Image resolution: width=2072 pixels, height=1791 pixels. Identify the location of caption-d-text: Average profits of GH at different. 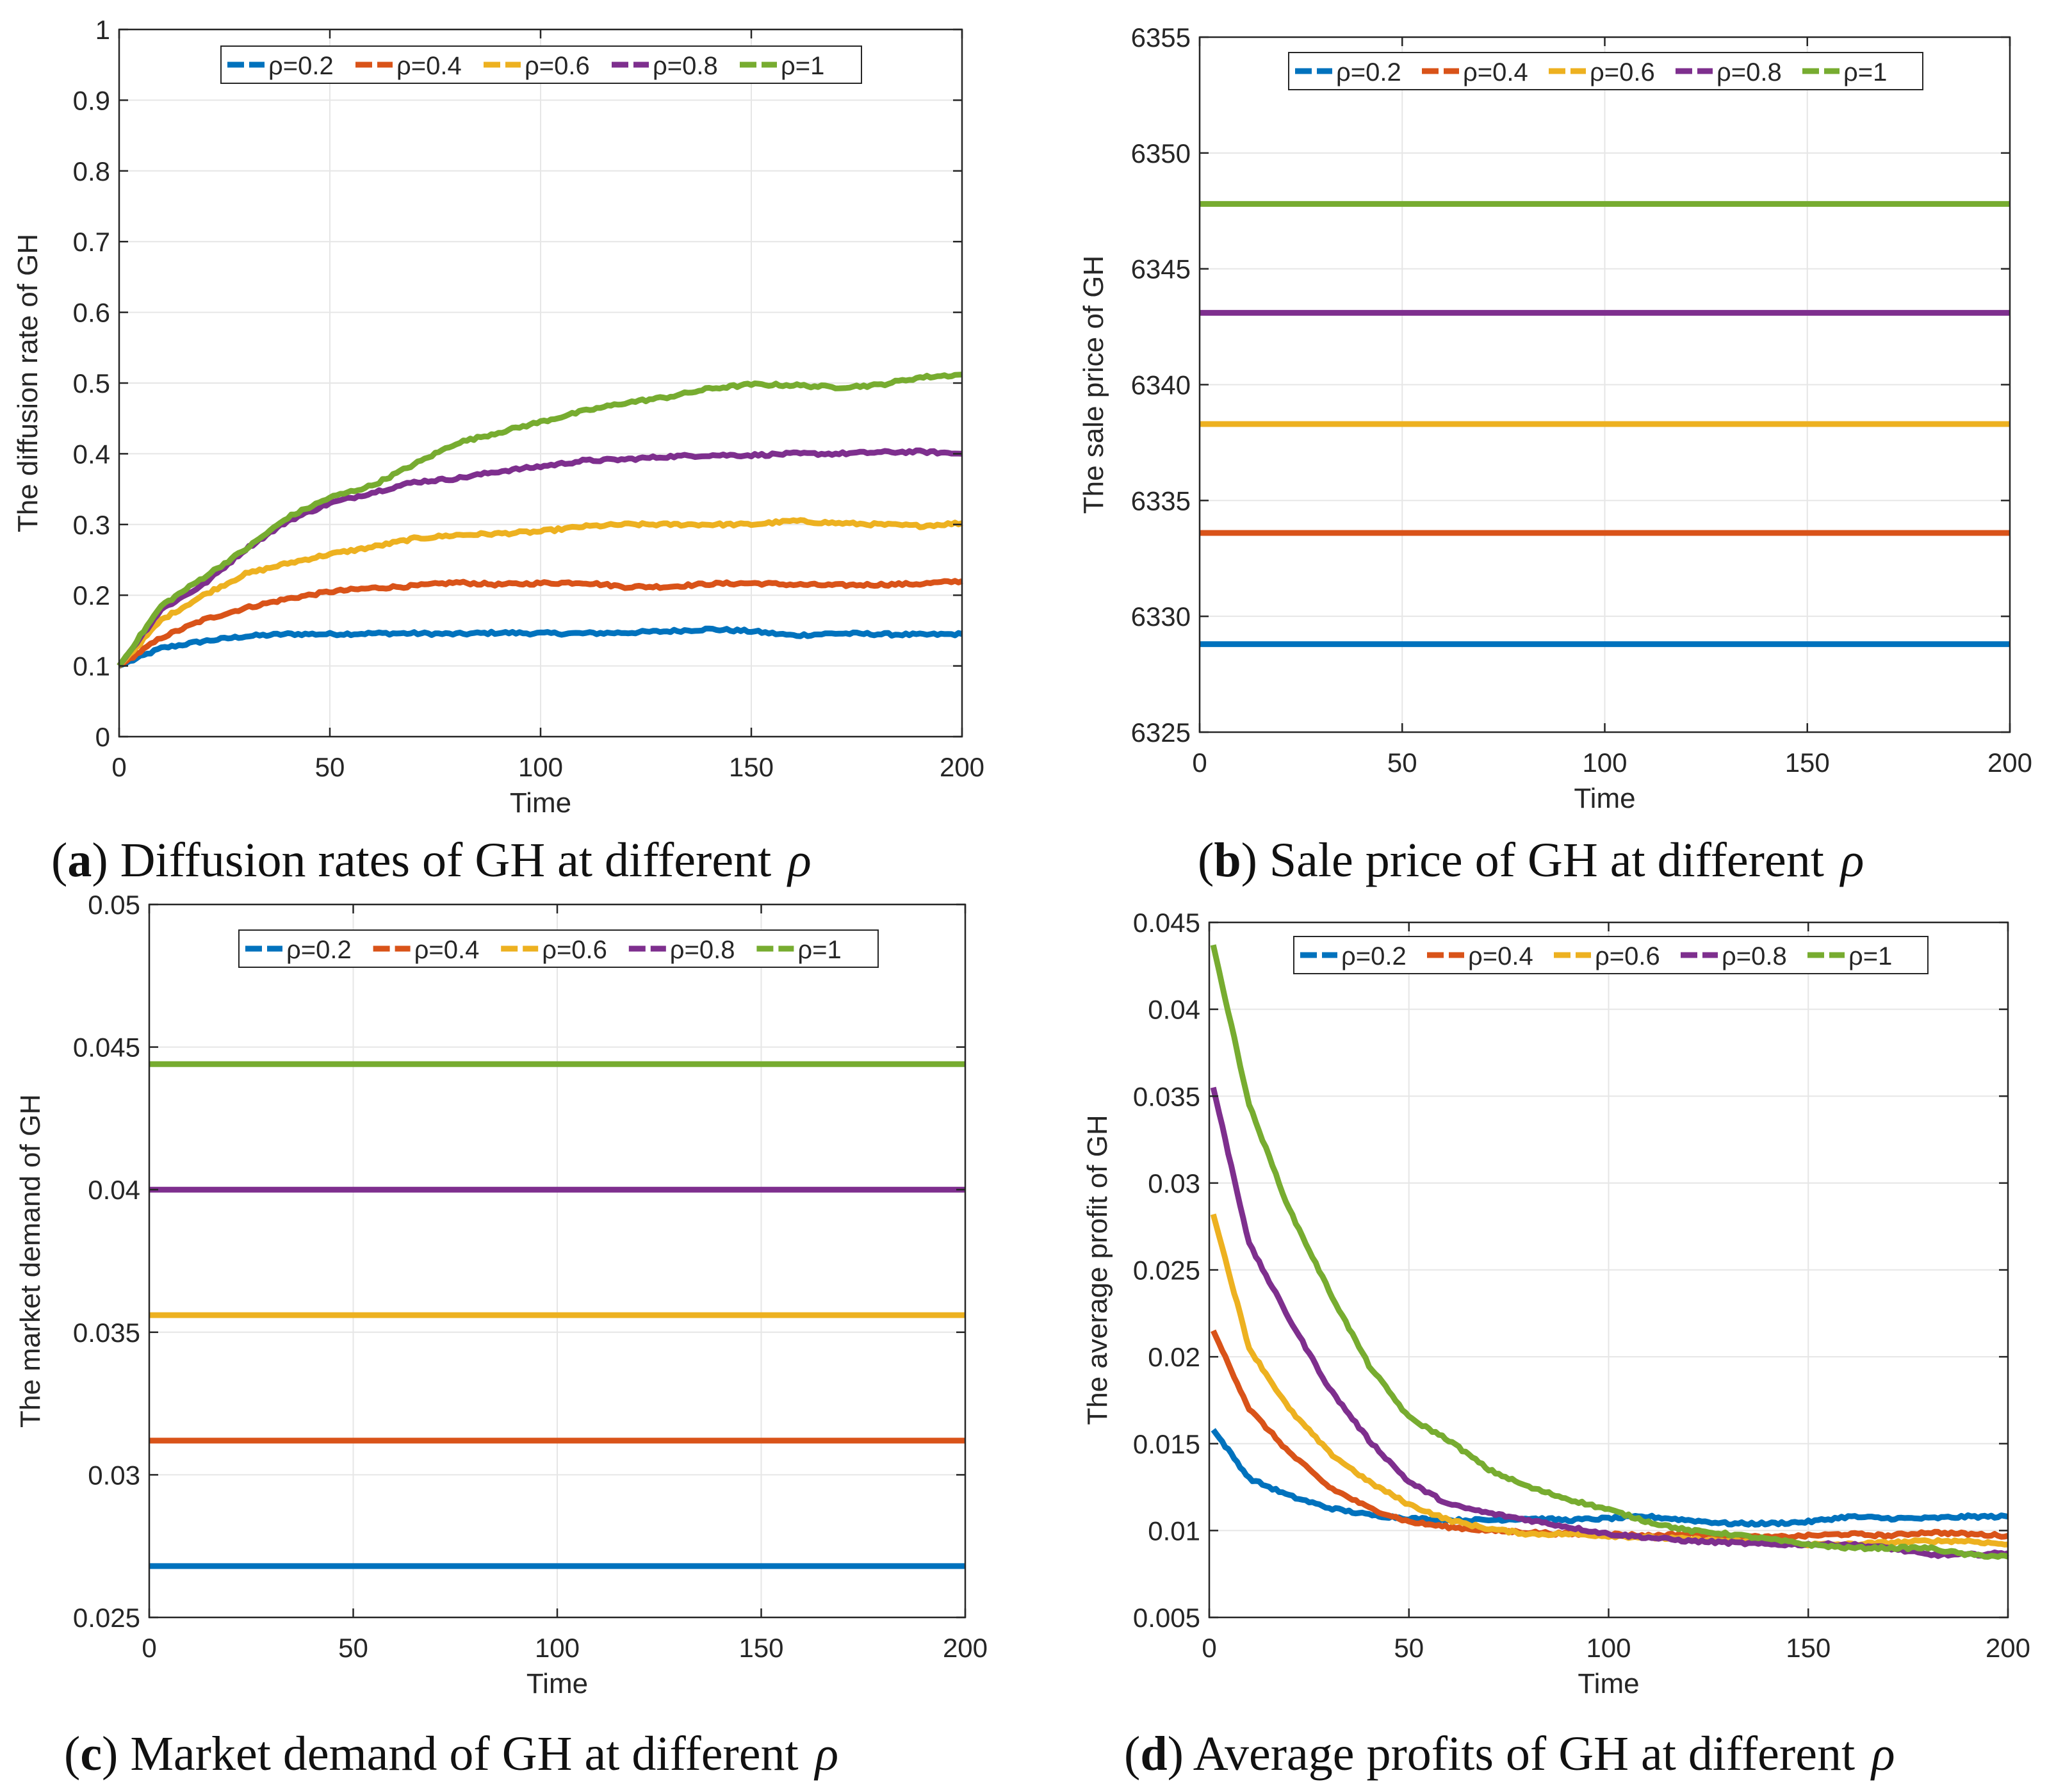
(1524, 1754).